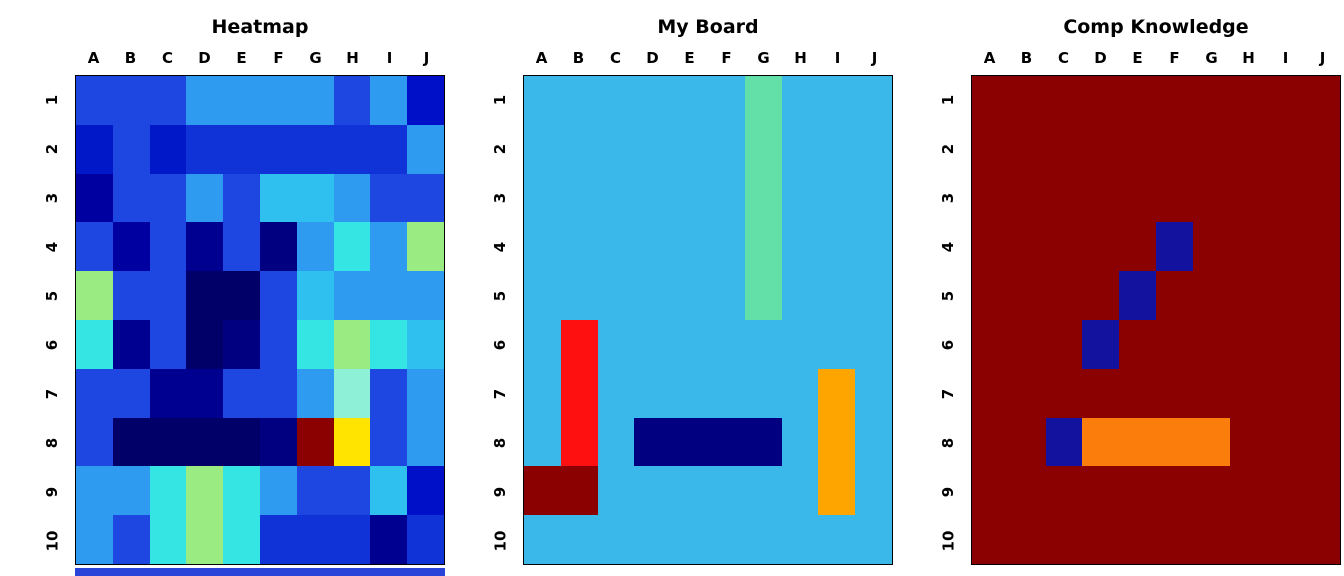 This screenshot has height=576, width=1344. I want to click on cell-A3, so click(94, 198).